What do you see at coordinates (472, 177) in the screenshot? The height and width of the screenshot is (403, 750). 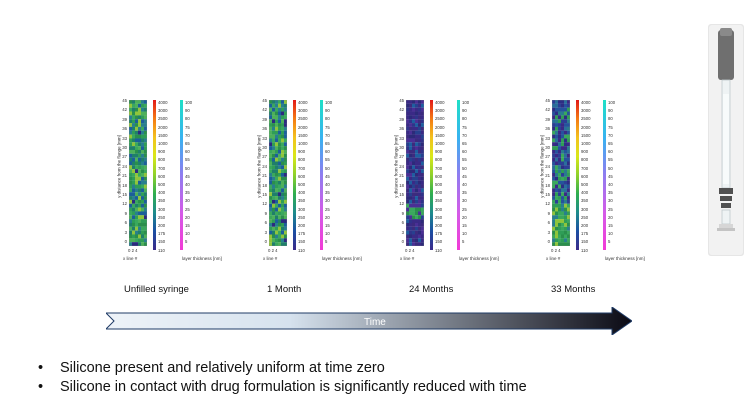 I see `color-scale-ticks: 100 90 80 75 70 65 60 55 50 45 40 35 30 25 20 15 10 5` at bounding box center [472, 177].